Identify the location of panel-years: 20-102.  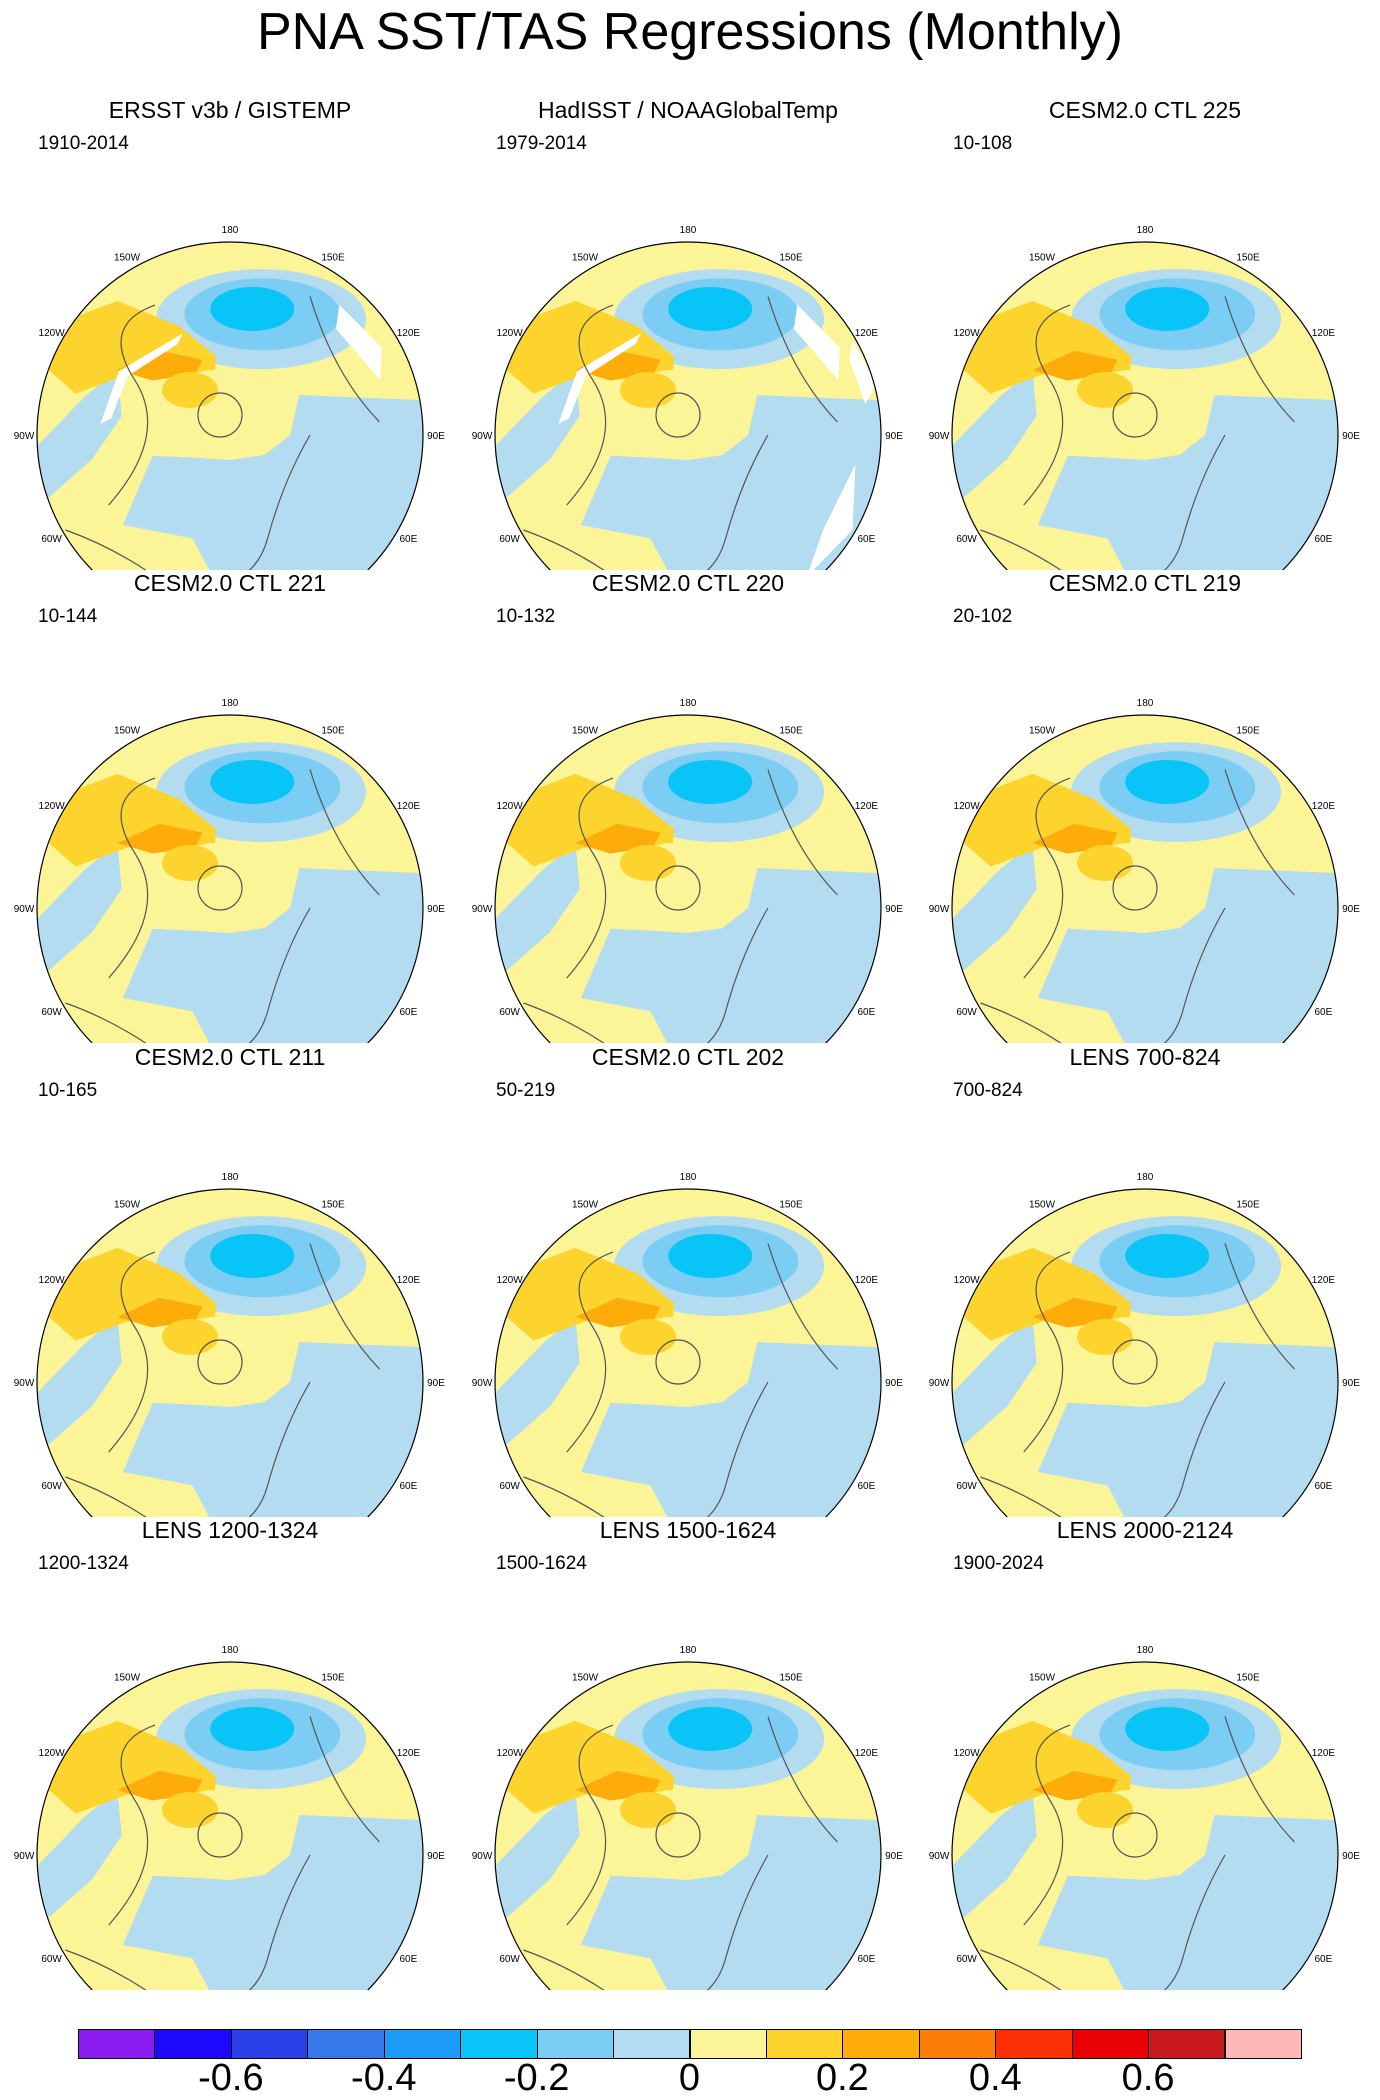
(983, 616).